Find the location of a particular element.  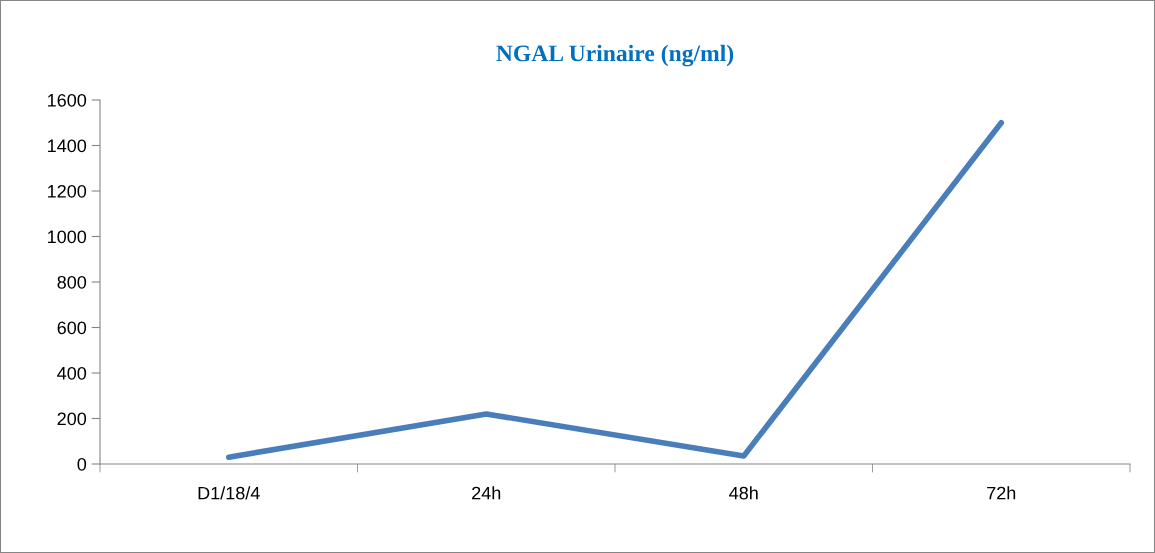

y-tick-label: 600 is located at coordinates (72, 328).